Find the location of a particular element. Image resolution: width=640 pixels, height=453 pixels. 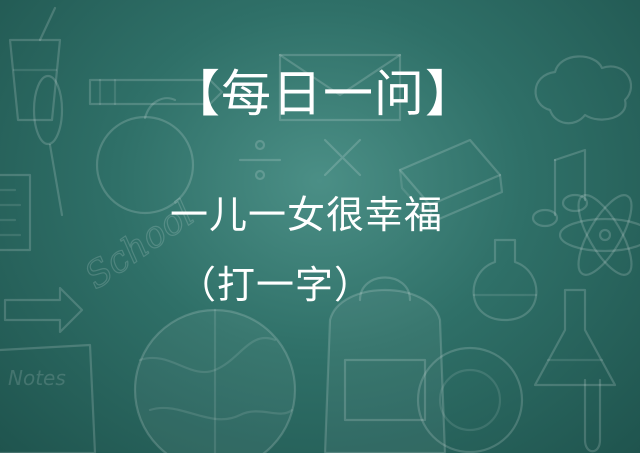

notes-chalk-text: Notes is located at coordinates (37, 378).